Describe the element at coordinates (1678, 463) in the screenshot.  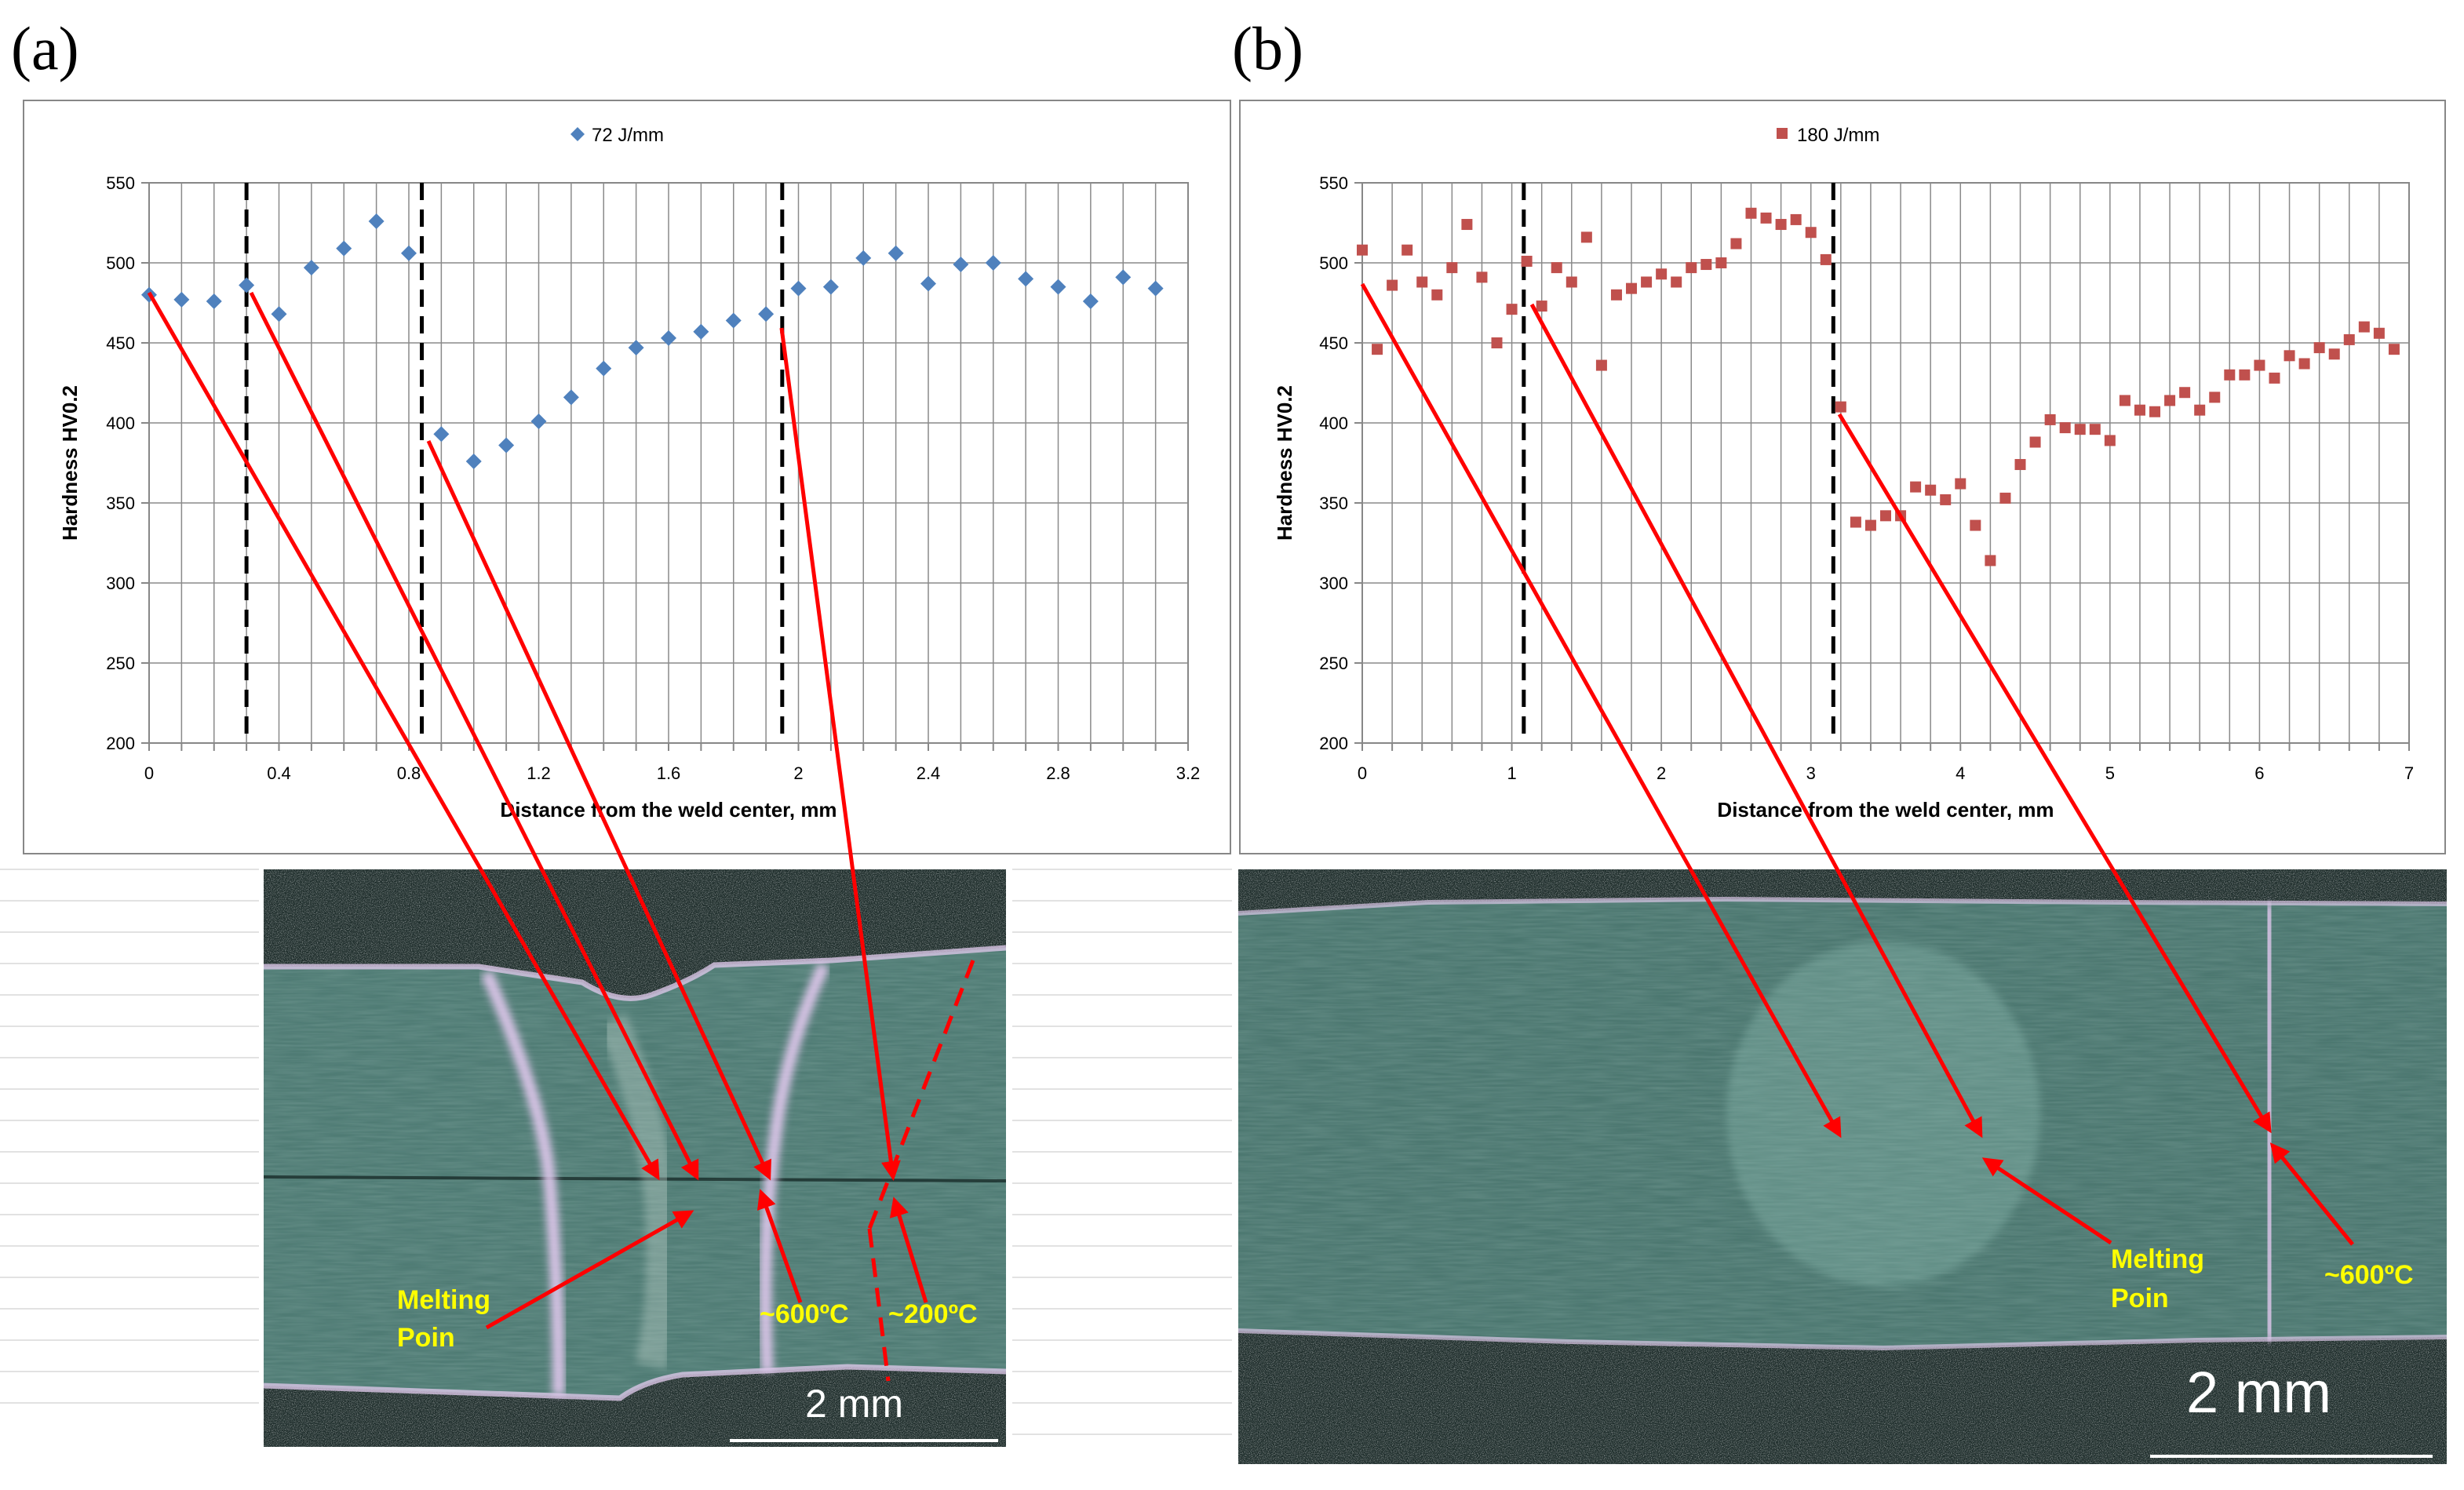
I see `chart-b-zone-lines` at that location.